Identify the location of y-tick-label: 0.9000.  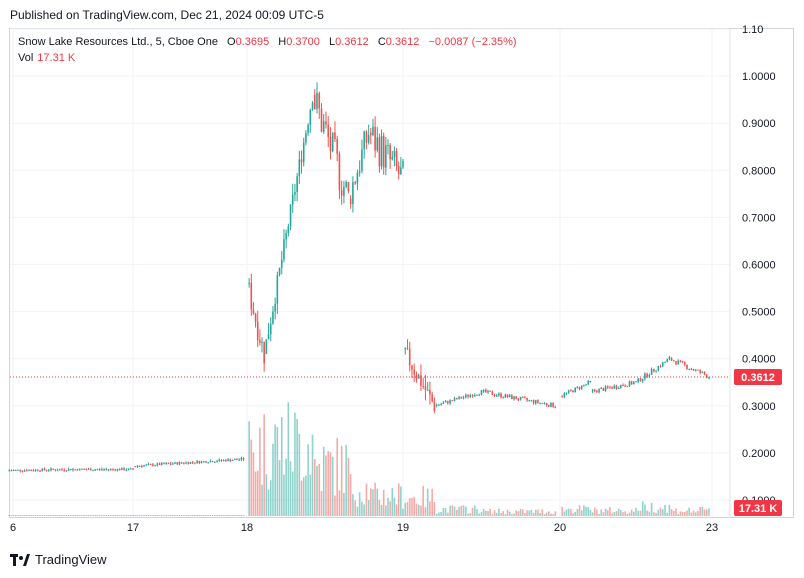
(759, 124).